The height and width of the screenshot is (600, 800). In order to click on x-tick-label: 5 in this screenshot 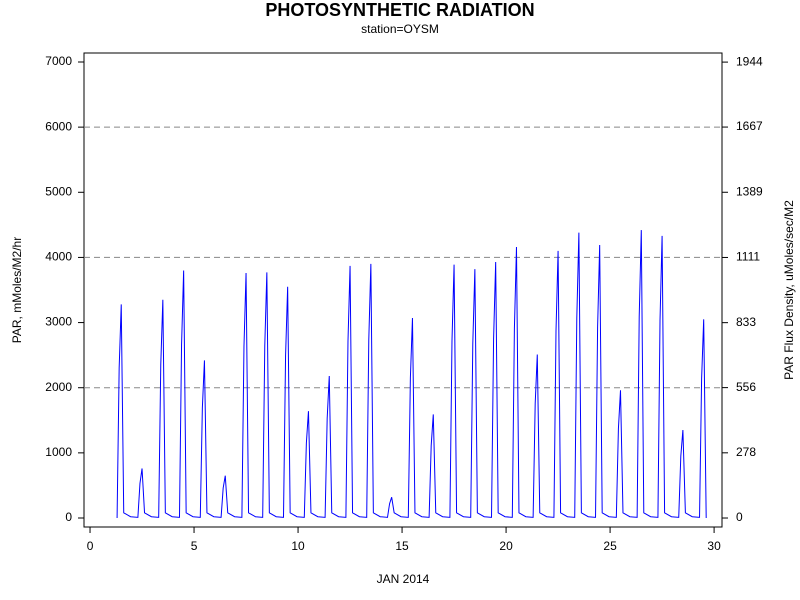, I will do `click(194, 546)`.